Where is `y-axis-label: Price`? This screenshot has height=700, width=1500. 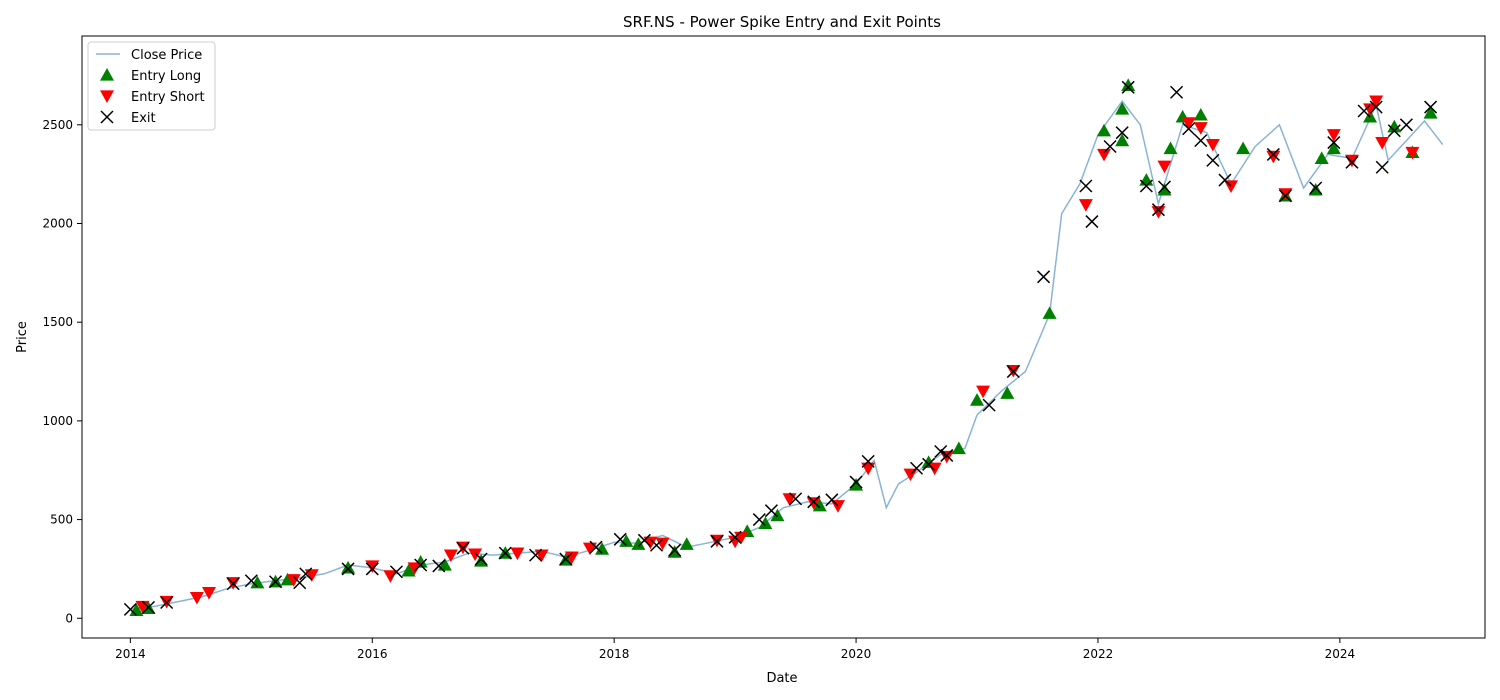 y-axis-label: Price is located at coordinates (22, 337).